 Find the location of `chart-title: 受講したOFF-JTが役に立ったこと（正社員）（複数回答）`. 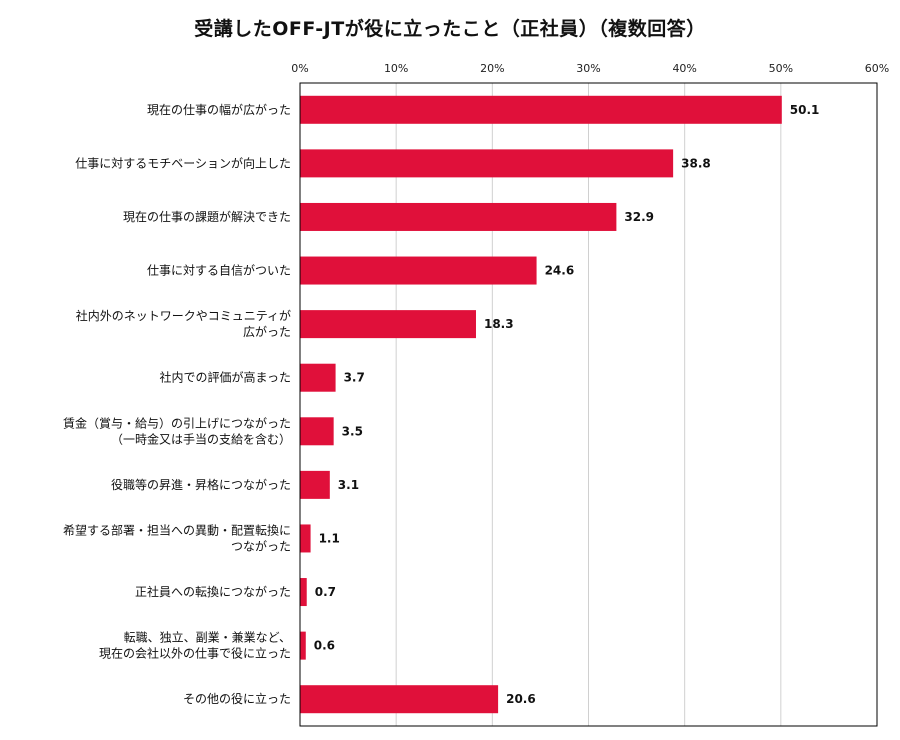

chart-title: 受講したOFF-JTが役に立ったこと（正社員）（複数回答） is located at coordinates (450, 29).